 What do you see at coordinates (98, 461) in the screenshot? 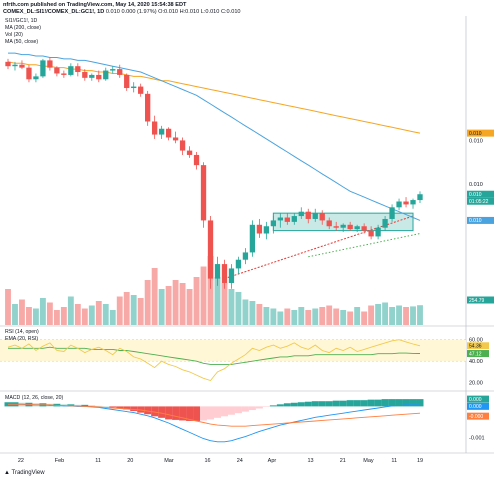
I see `x-axis-label: 11` at bounding box center [98, 461].